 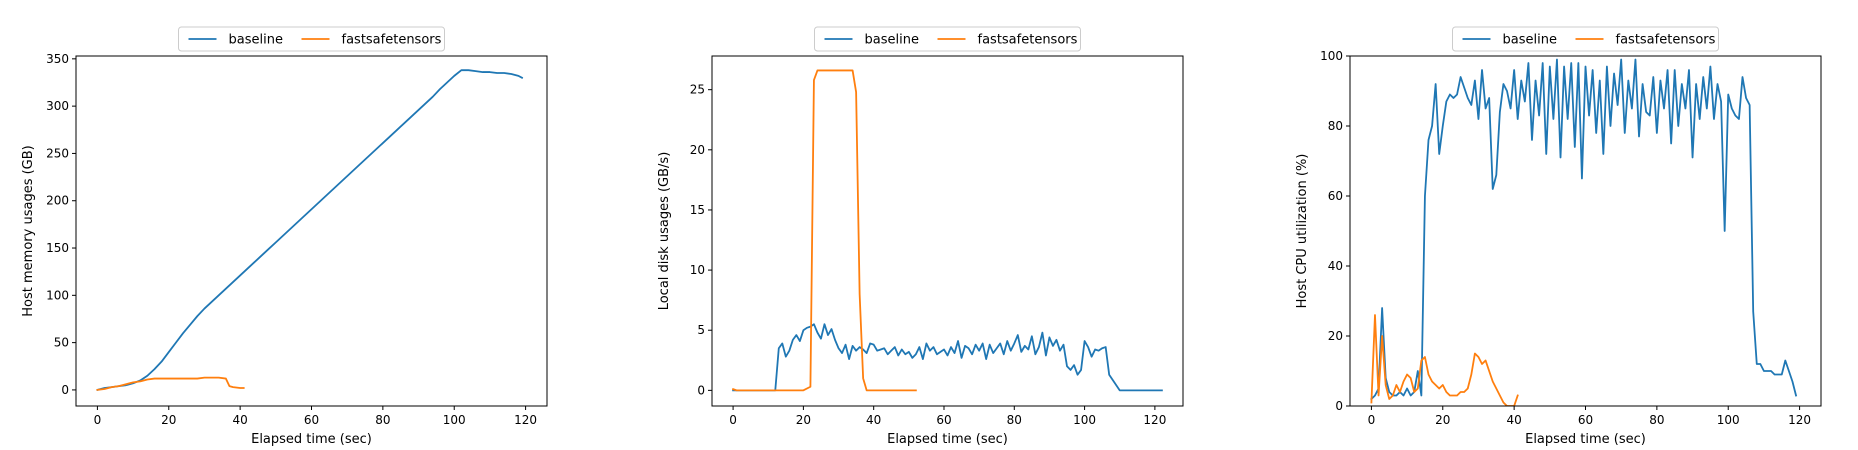 I want to click on y-tick-label: 40, so click(x=1335, y=266).